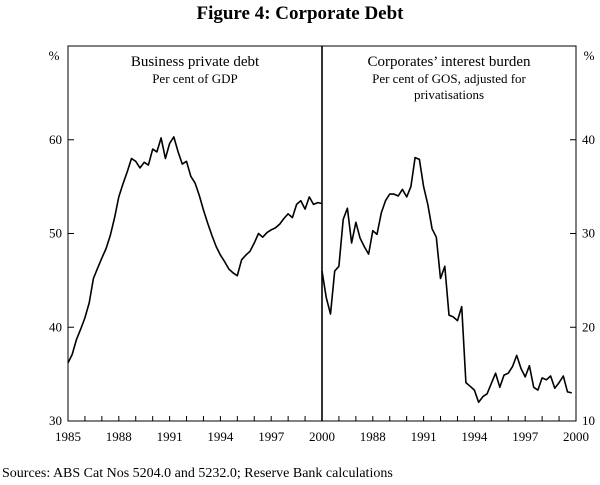 This screenshot has height=485, width=600. Describe the element at coordinates (449, 62) in the screenshot. I see `right-panel-title: Corporates’ interest burden` at that location.